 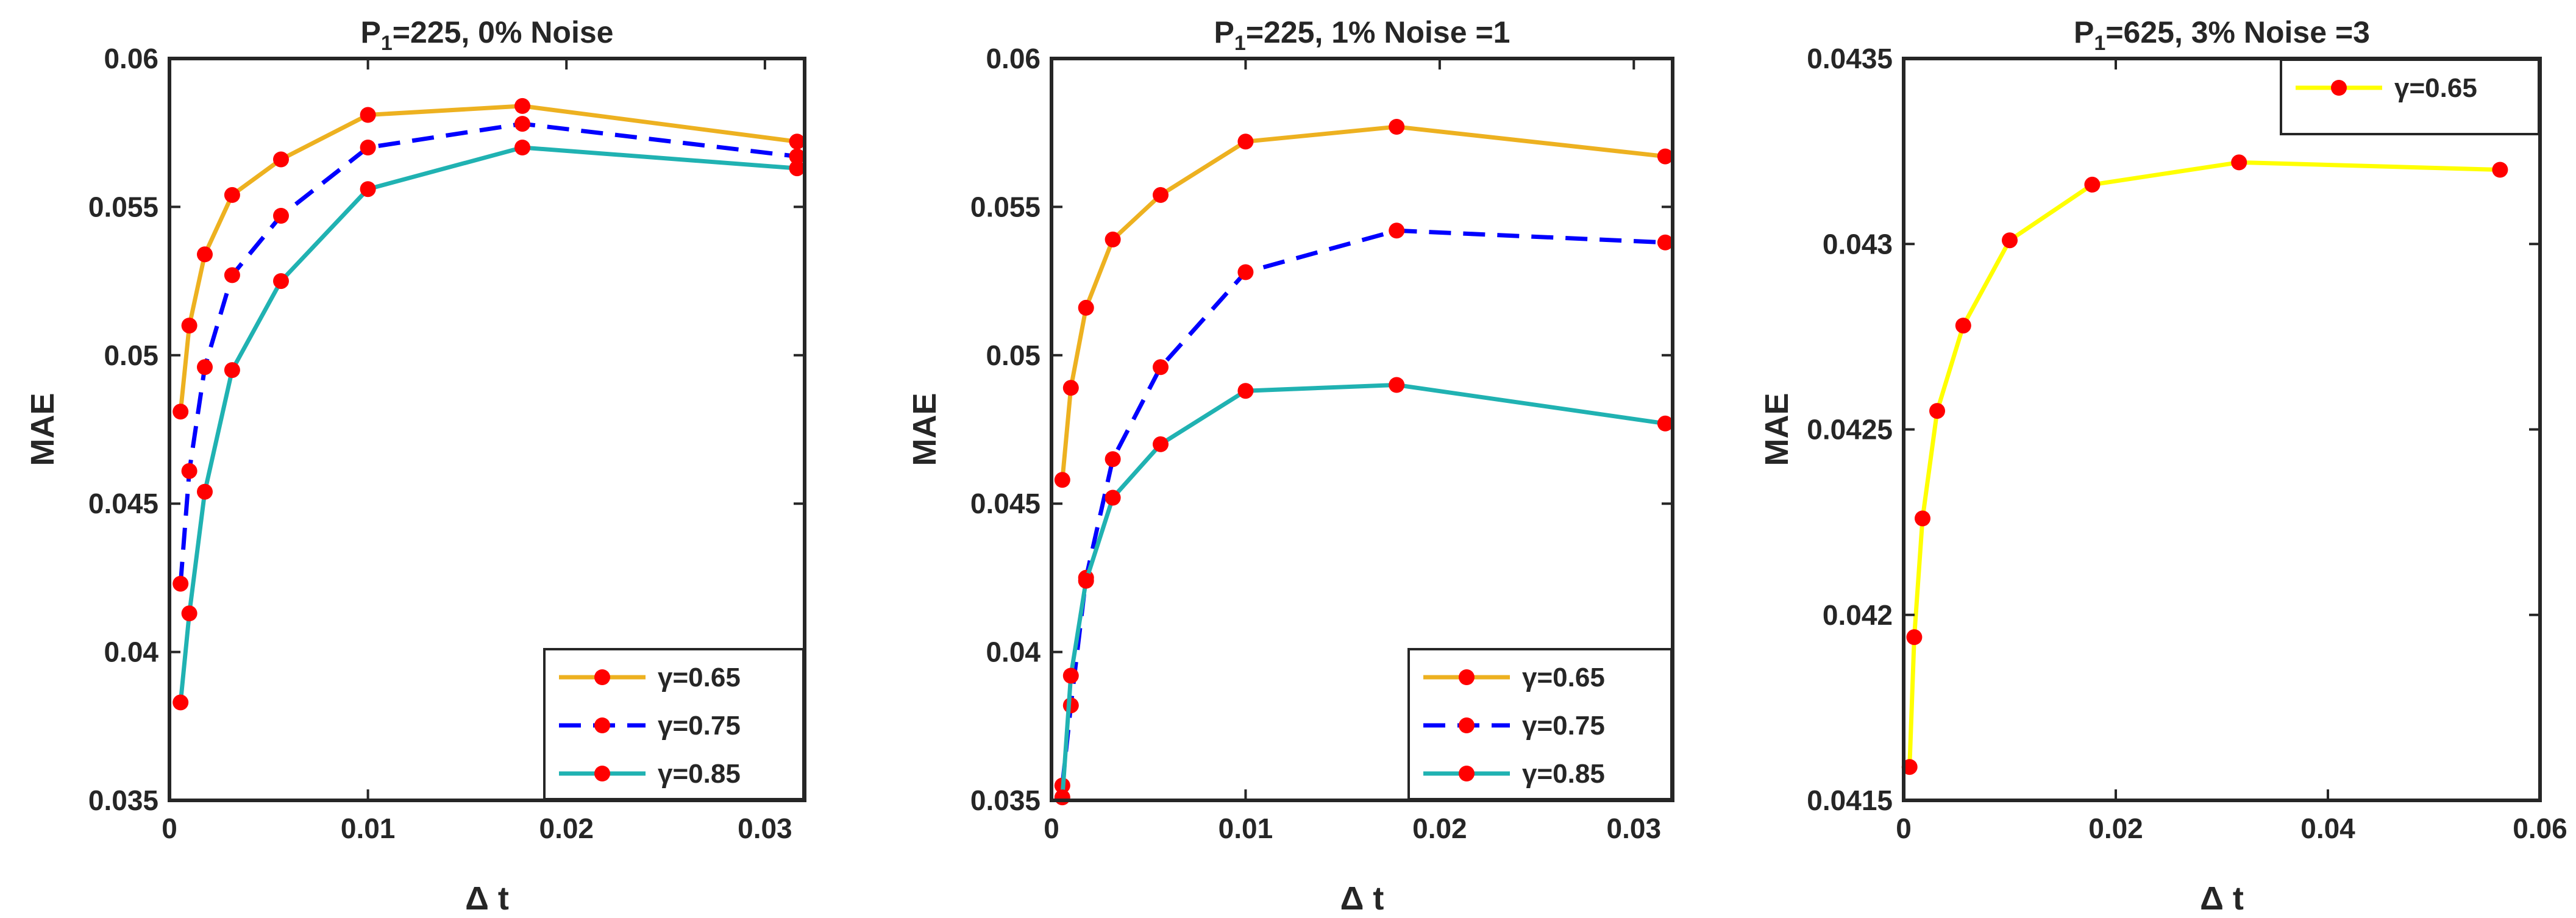 What do you see at coordinates (1850, 58) in the screenshot?
I see `y-tick-label: 0.0435` at bounding box center [1850, 58].